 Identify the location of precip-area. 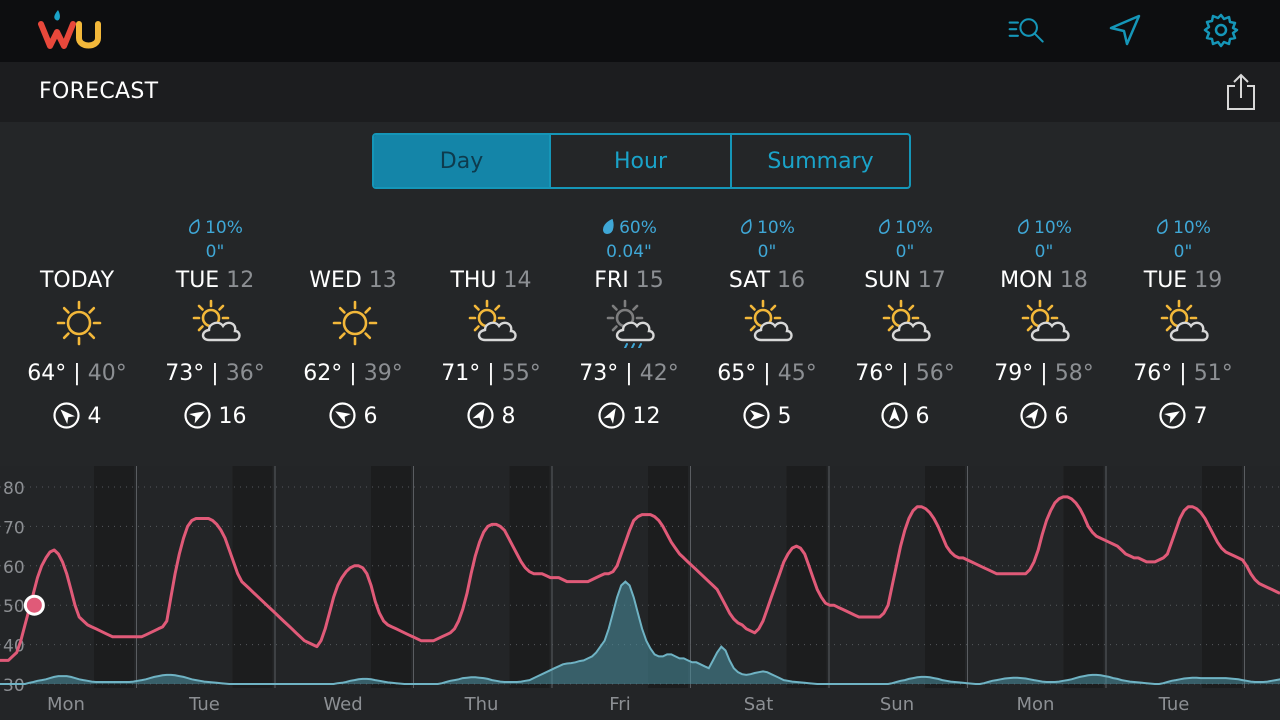
(640, 632).